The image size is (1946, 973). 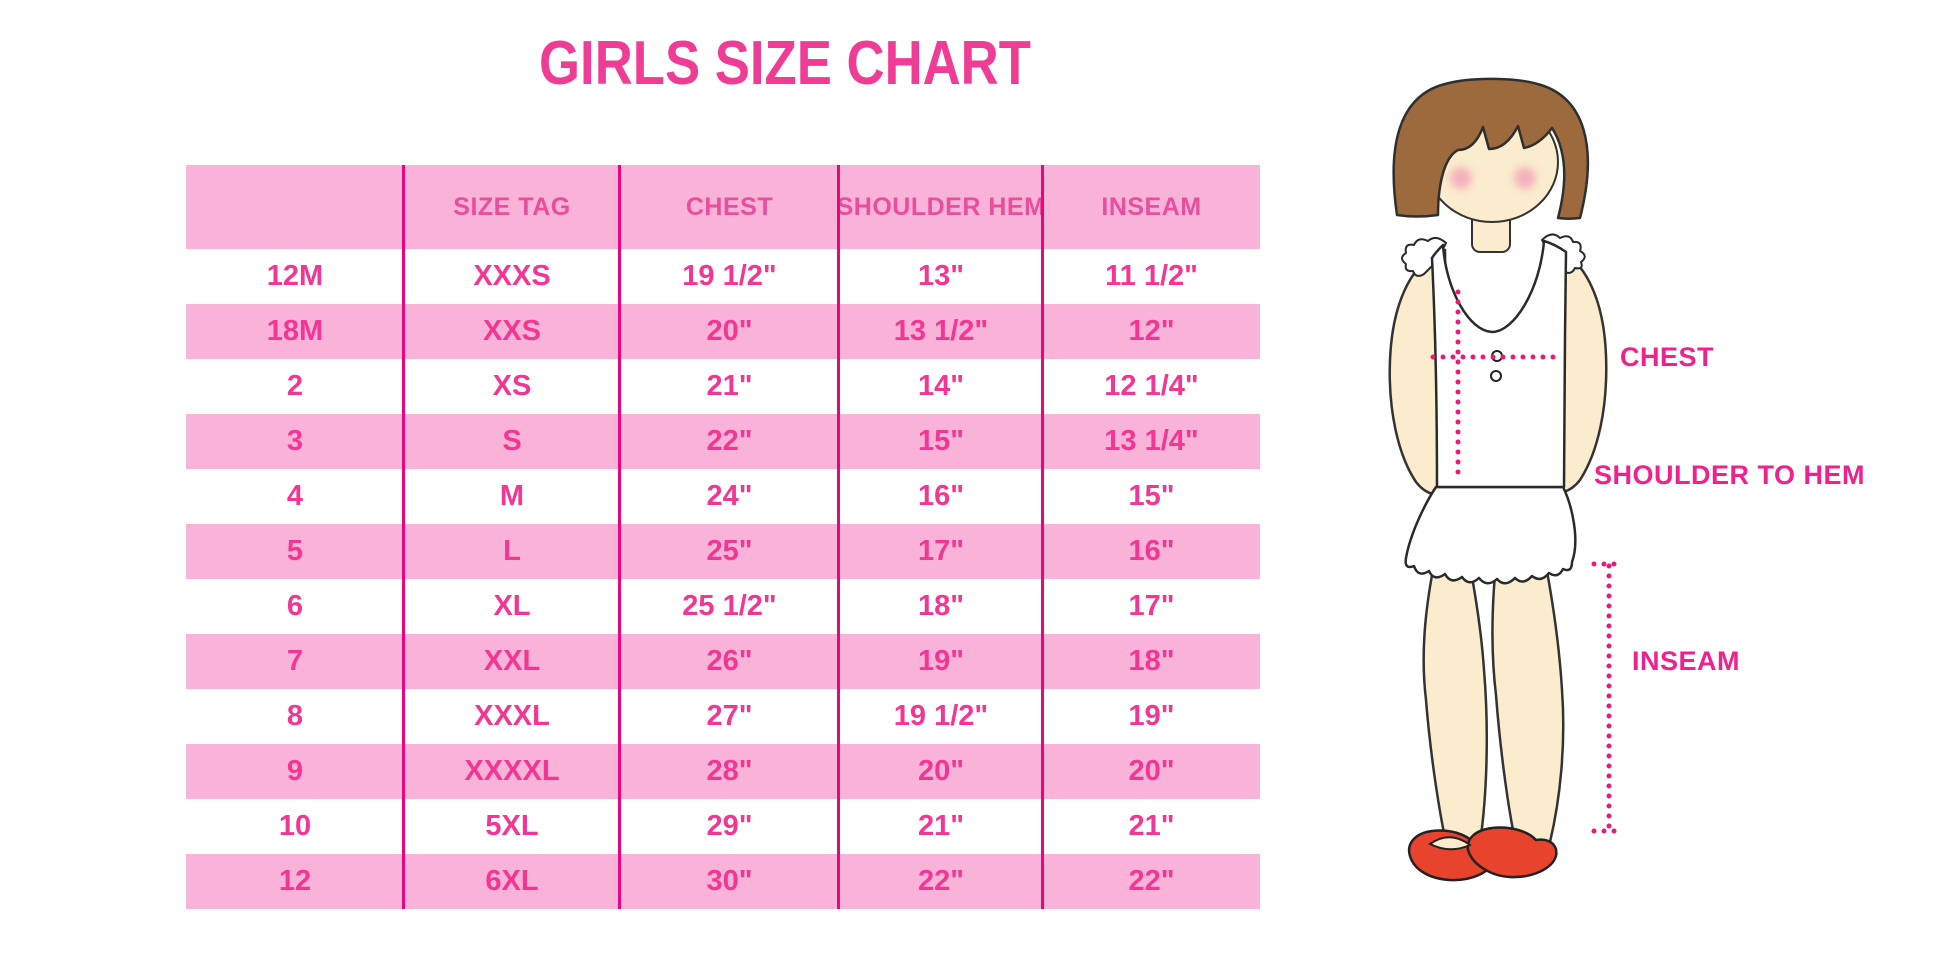 What do you see at coordinates (295, 496) in the screenshot?
I see `size-cell: 4` at bounding box center [295, 496].